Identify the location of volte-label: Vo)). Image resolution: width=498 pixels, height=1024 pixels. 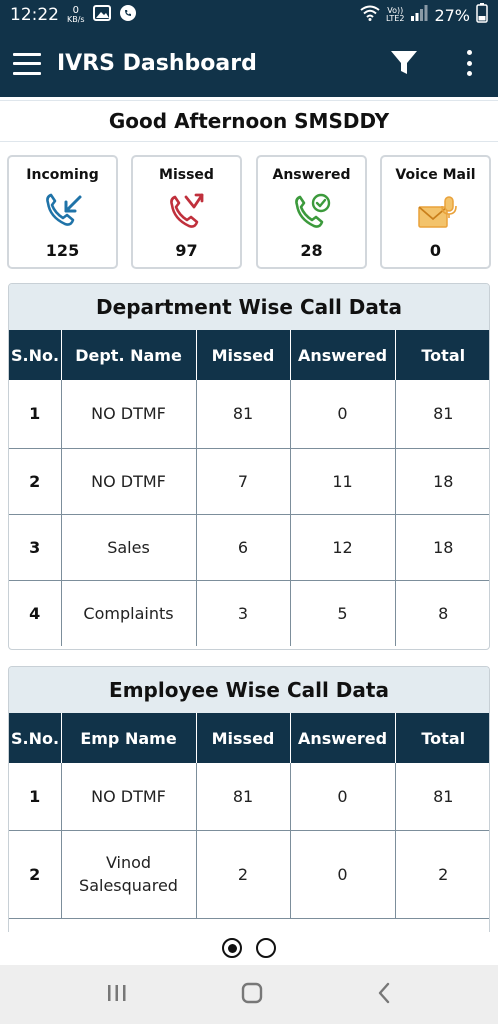
(395, 10).